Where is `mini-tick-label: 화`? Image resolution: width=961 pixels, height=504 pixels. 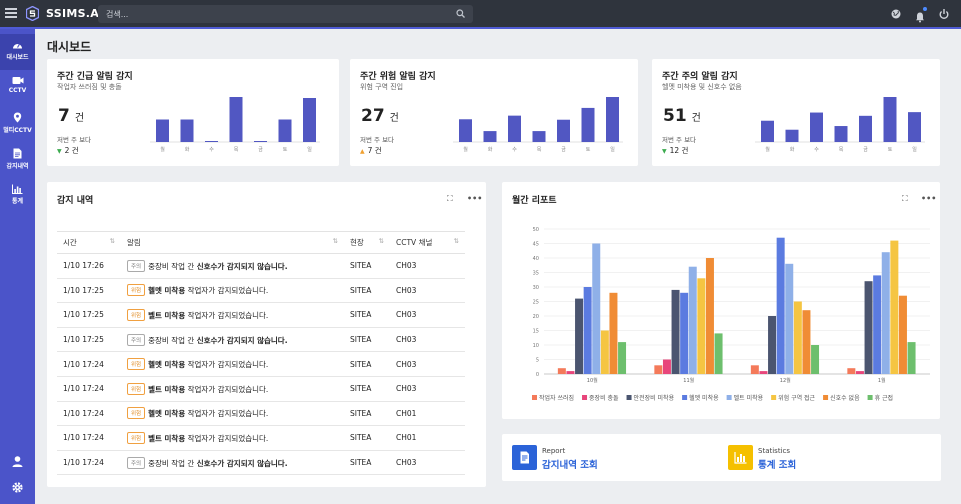 mini-tick-label: 화 is located at coordinates (792, 150).